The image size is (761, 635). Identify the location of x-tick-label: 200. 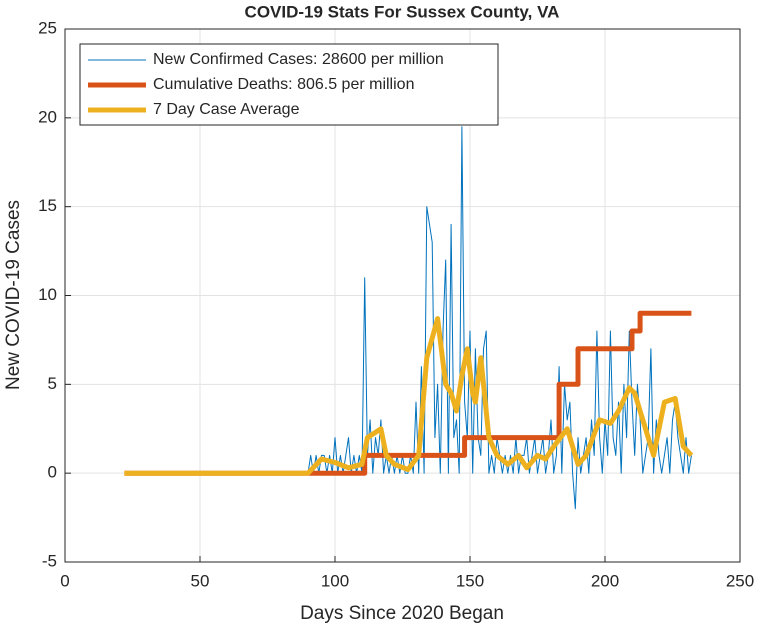
(605, 580).